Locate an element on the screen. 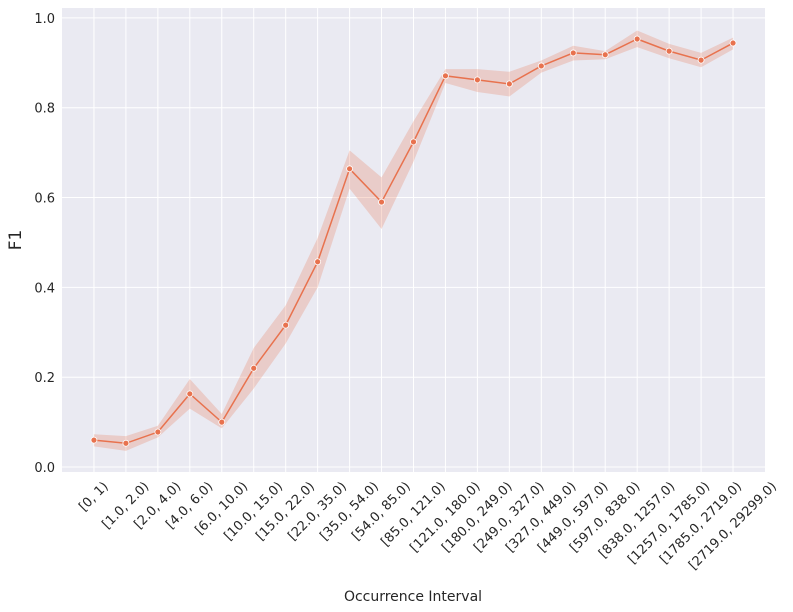  y-tick-label: 1.0 is located at coordinates (44, 19).